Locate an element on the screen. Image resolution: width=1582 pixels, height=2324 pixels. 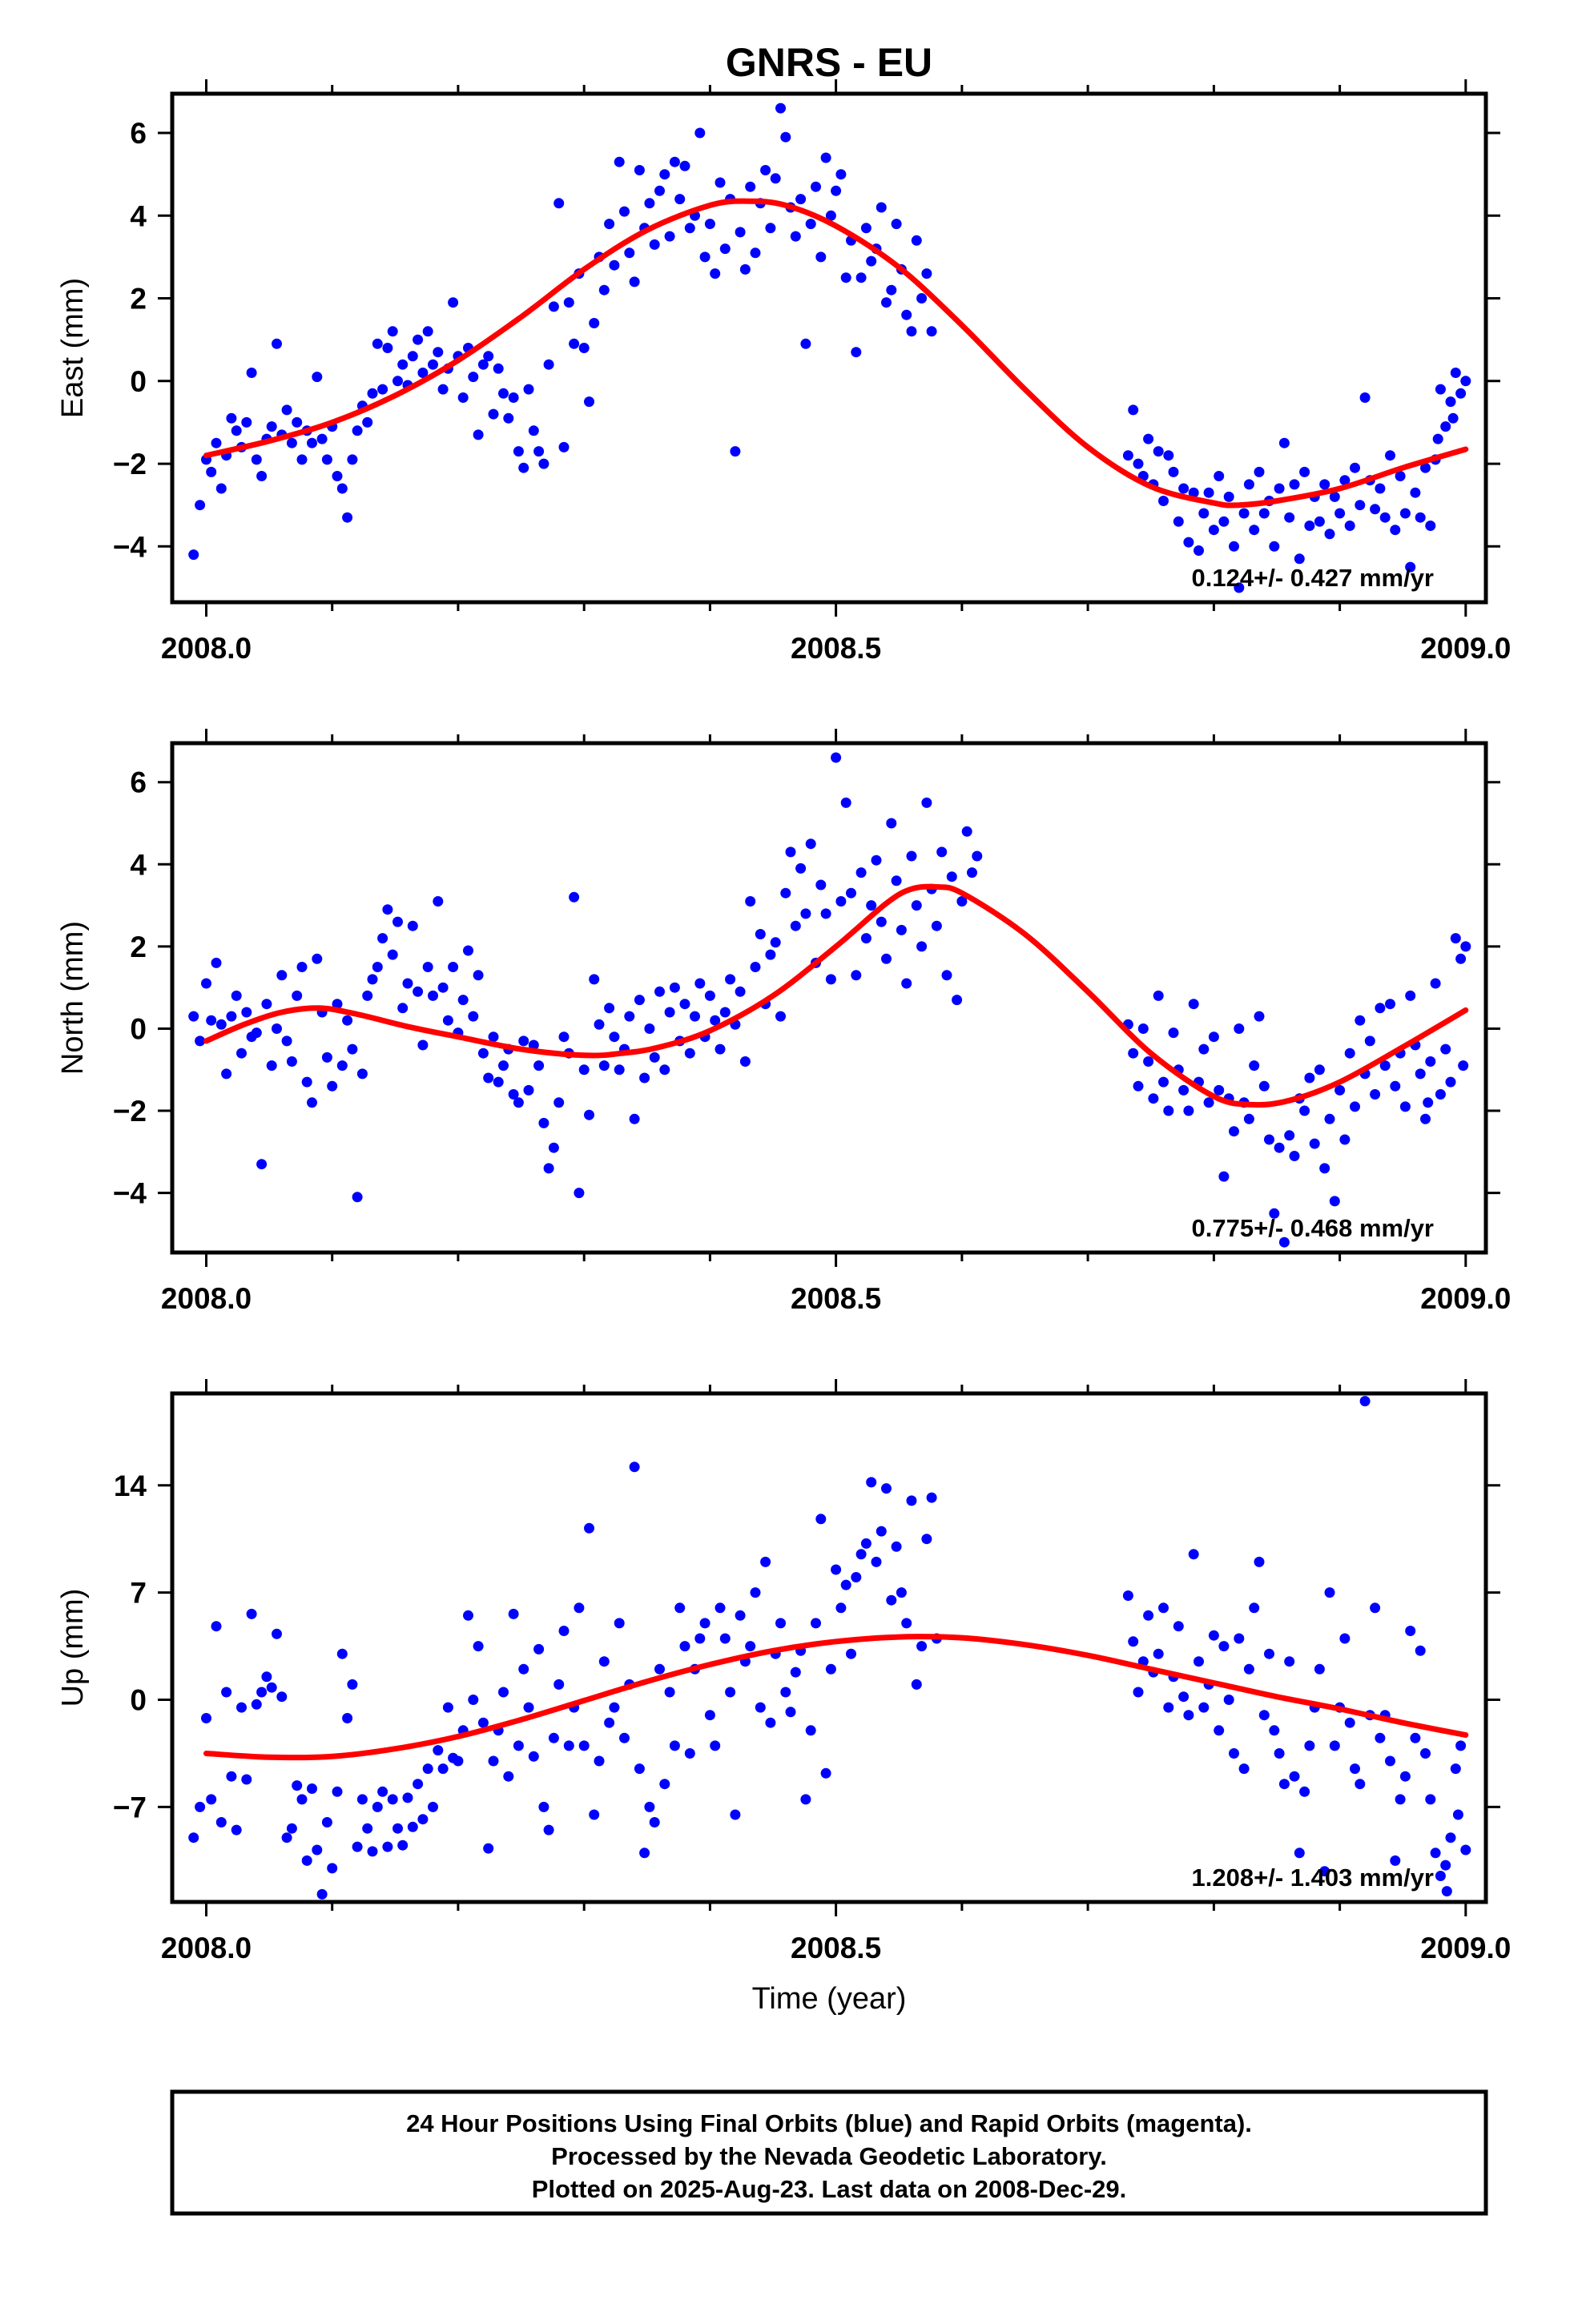
north-rate-label: 0.775+/- 0.468 mm/yr is located at coordinates (1313, 1228).